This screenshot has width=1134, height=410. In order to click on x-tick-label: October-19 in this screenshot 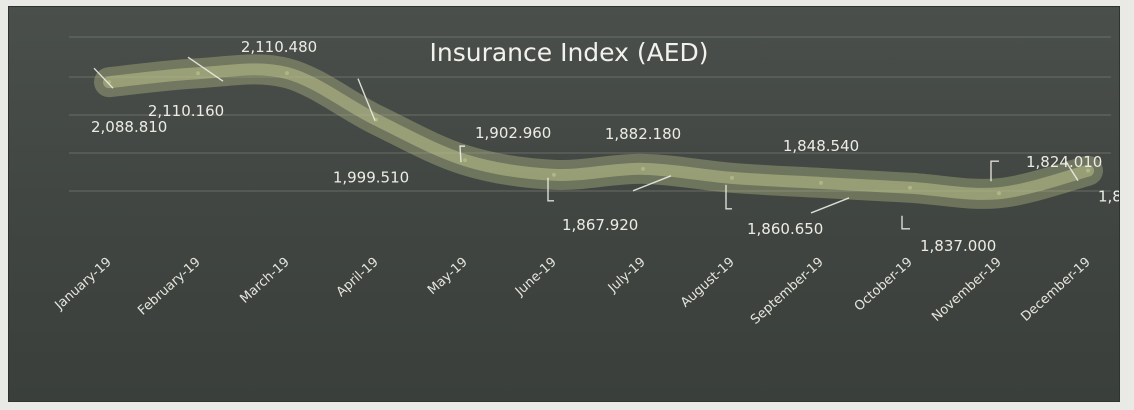, I will do `click(884, 285)`.